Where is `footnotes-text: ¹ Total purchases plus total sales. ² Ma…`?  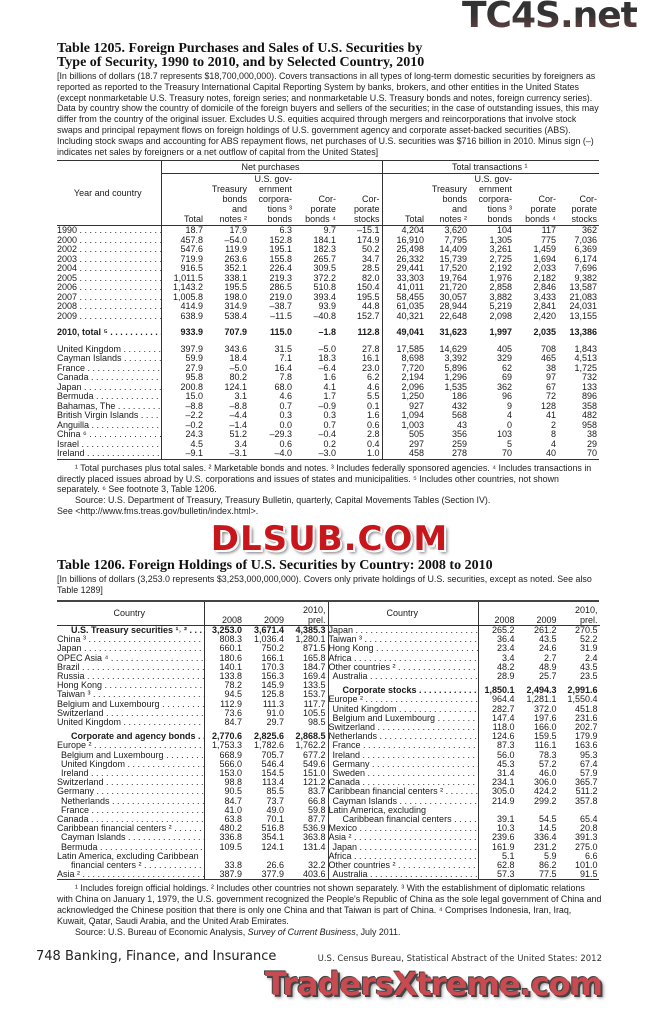 footnotes-text: ¹ Total purchases plus total sales. ² Ma… is located at coordinates (324, 478).